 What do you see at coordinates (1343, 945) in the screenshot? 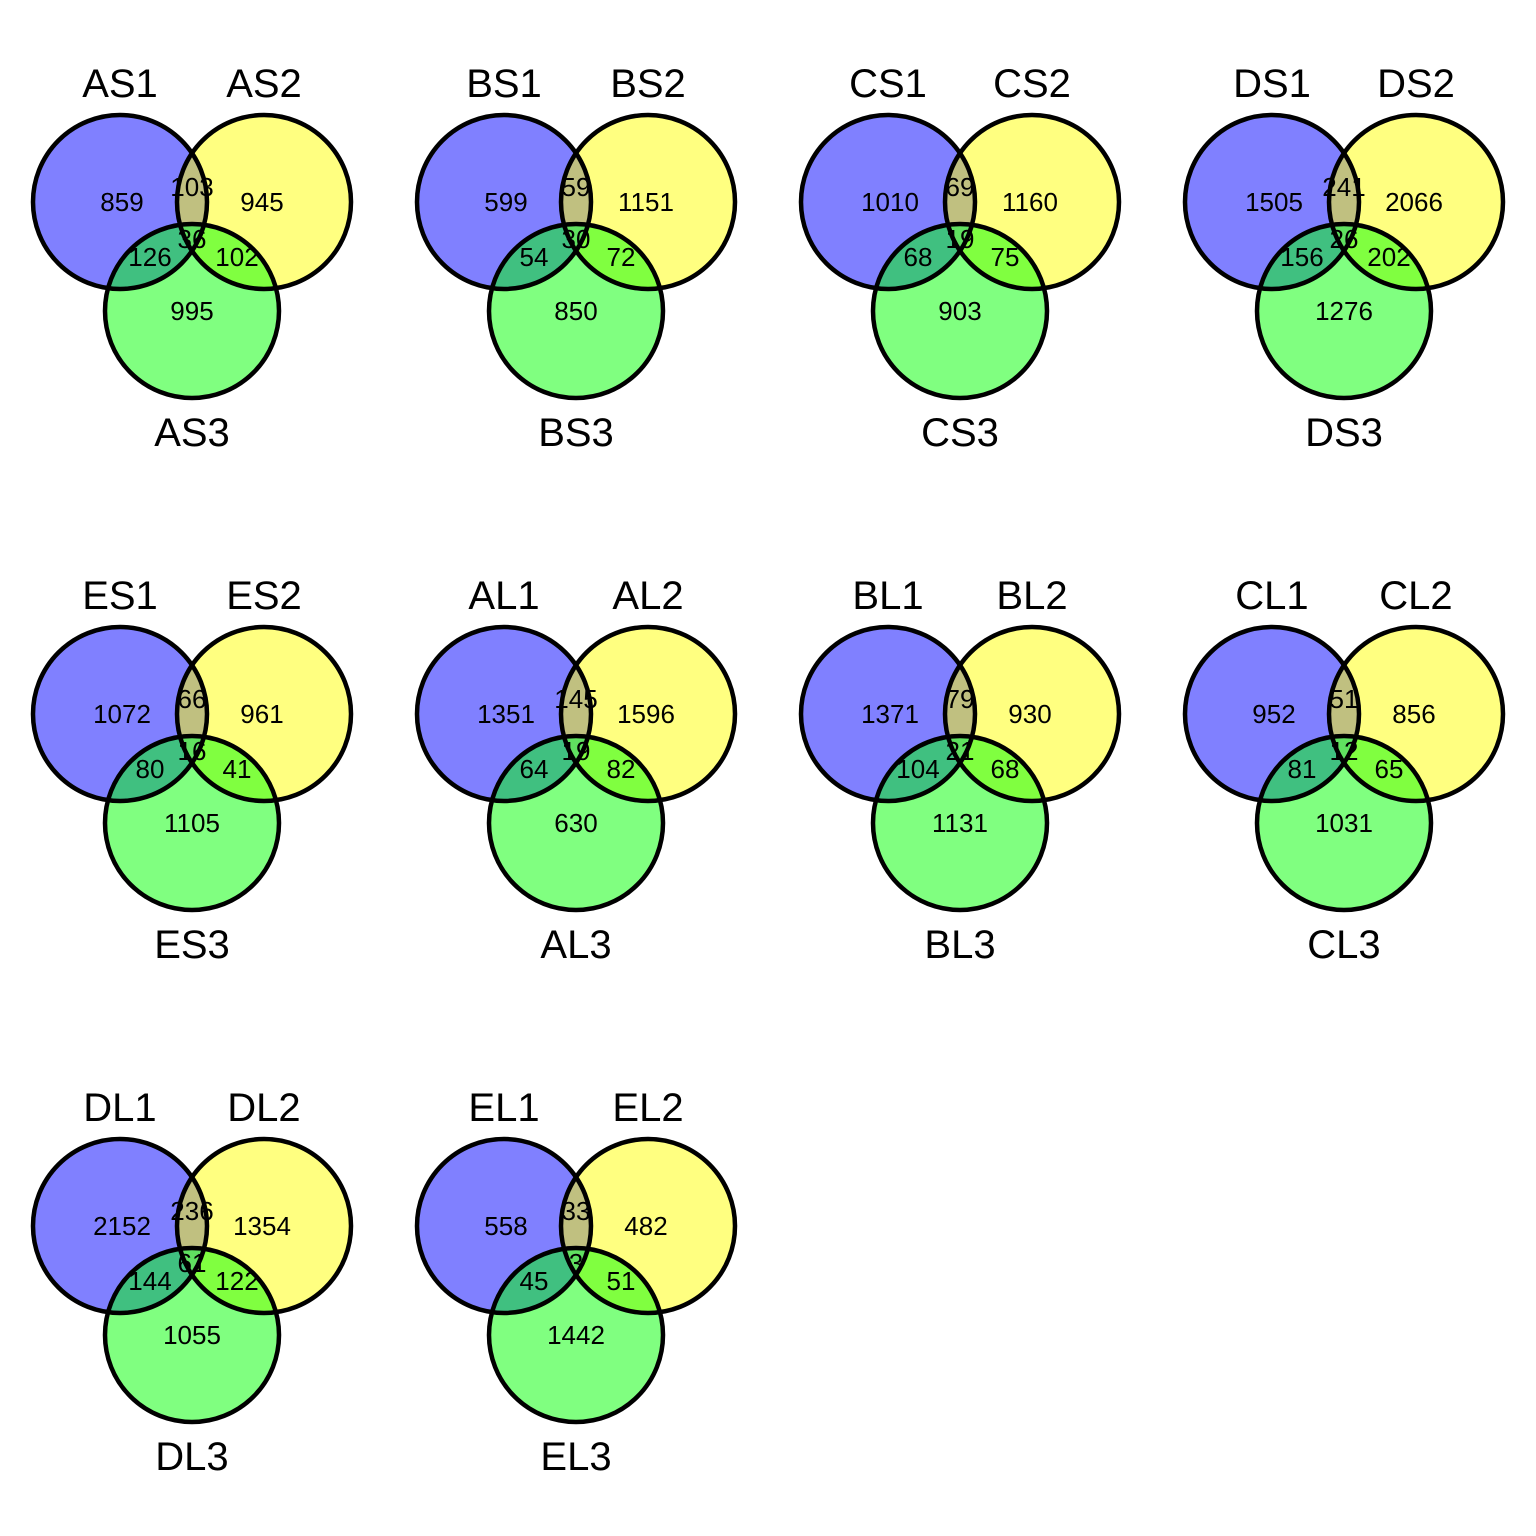
I see `set-label: CL3` at bounding box center [1343, 945].